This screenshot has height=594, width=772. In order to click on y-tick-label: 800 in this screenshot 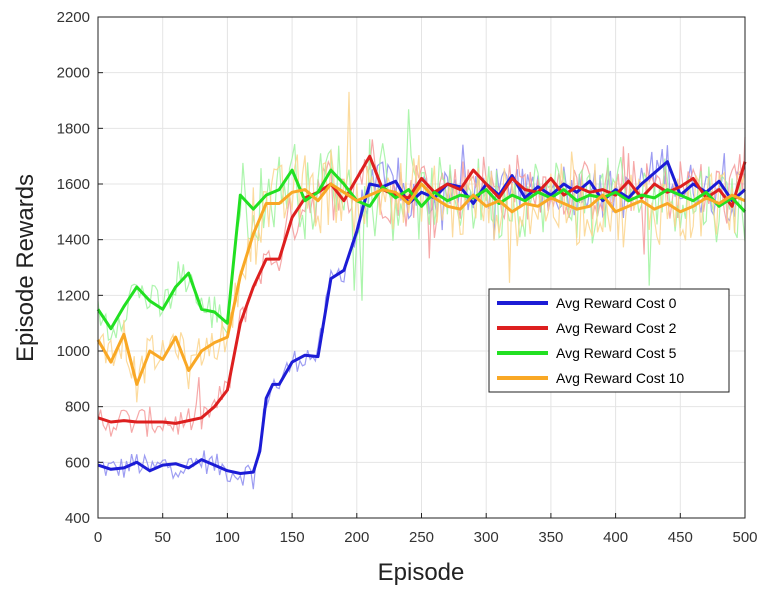, I will do `click(77, 407)`.